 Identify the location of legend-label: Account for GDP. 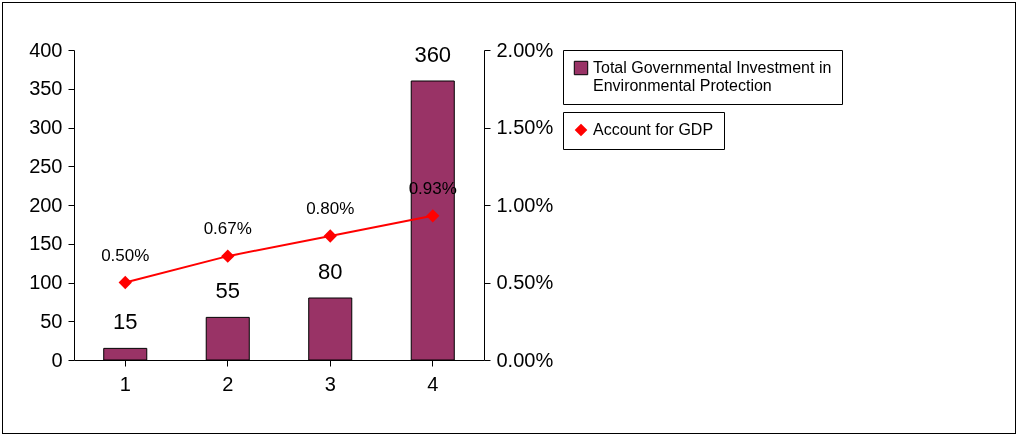
(653, 129).